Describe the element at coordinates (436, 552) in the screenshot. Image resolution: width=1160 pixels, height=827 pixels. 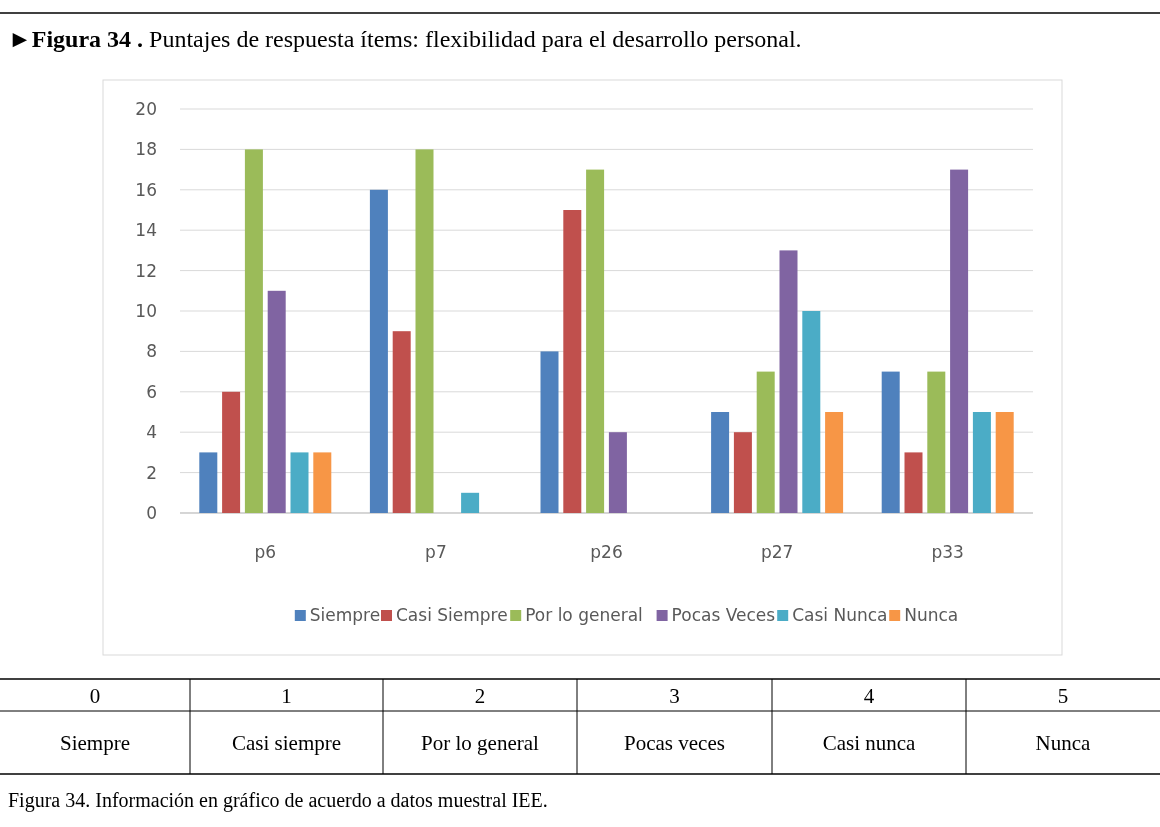
I see `x-tick-label: p7` at that location.